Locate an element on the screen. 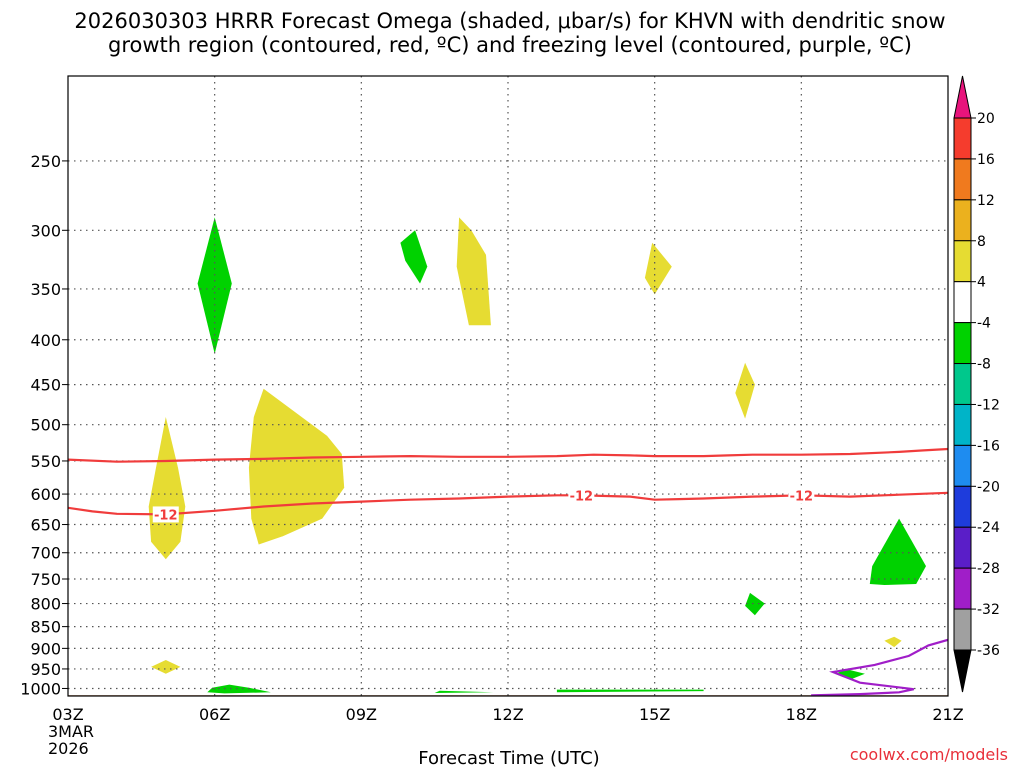  colorbar-label-7: -12 is located at coordinates (988, 405).